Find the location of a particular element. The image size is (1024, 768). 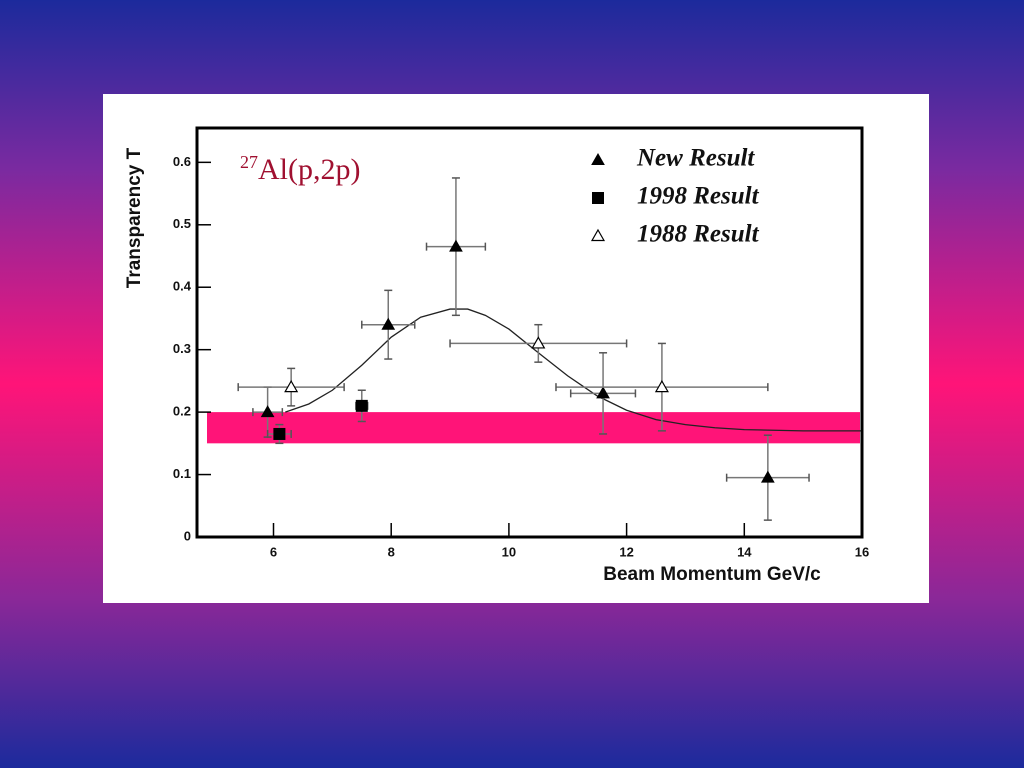

x-tick-label: 8 is located at coordinates (391, 551).